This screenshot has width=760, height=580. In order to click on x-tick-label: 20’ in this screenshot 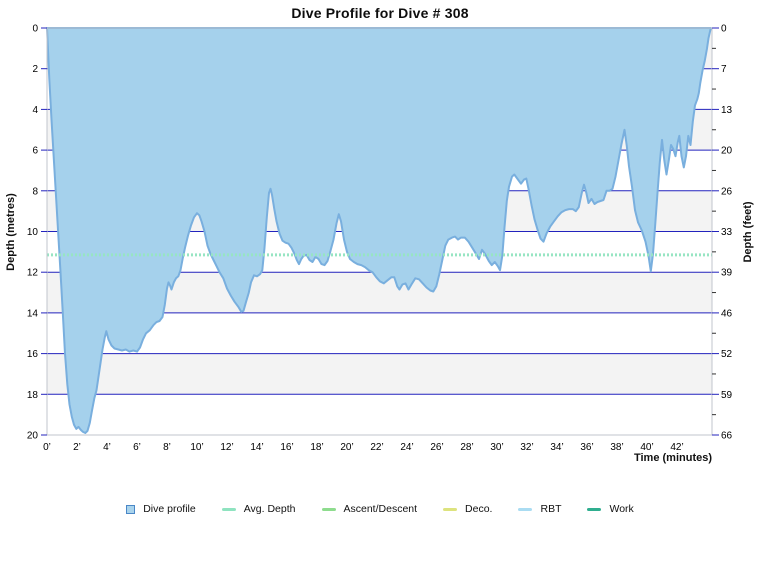, I will do `click(346, 447)`.